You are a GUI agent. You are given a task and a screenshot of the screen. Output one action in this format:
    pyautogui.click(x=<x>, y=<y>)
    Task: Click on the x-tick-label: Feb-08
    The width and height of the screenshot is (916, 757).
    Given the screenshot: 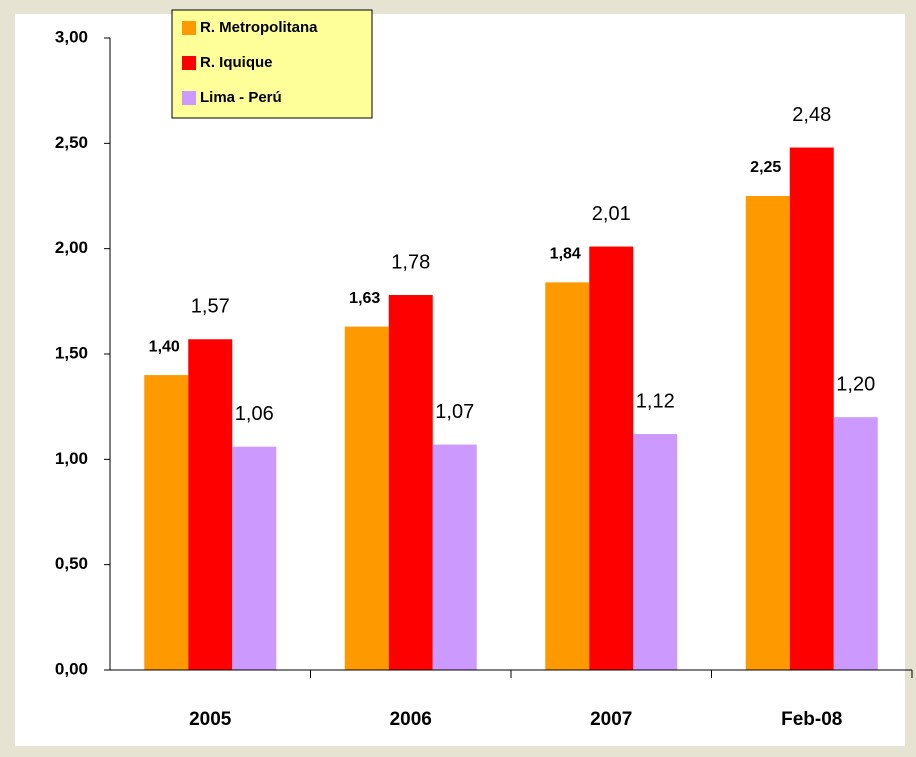 What is the action you would take?
    pyautogui.click(x=811, y=719)
    